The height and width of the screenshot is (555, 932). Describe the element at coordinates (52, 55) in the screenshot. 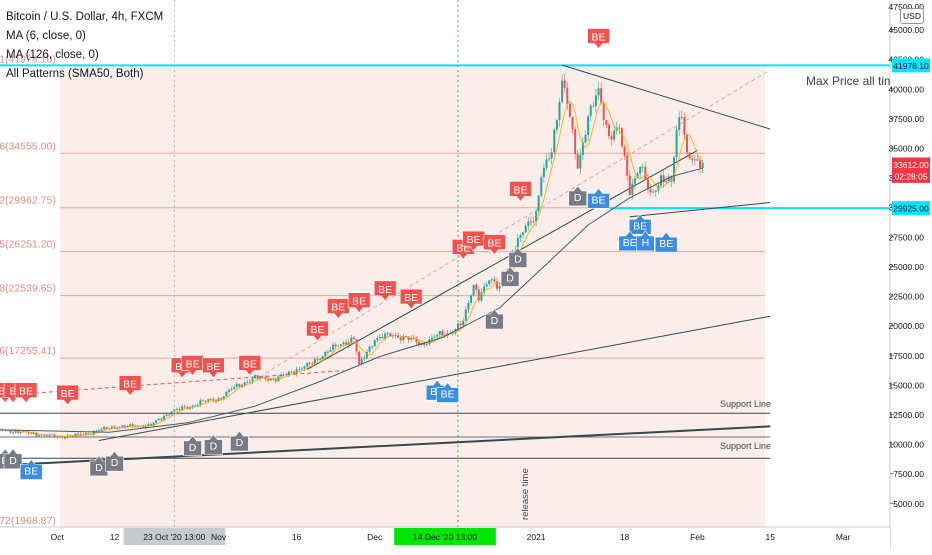

I see `legend-ma-126: MA (126, close, 0)` at that location.